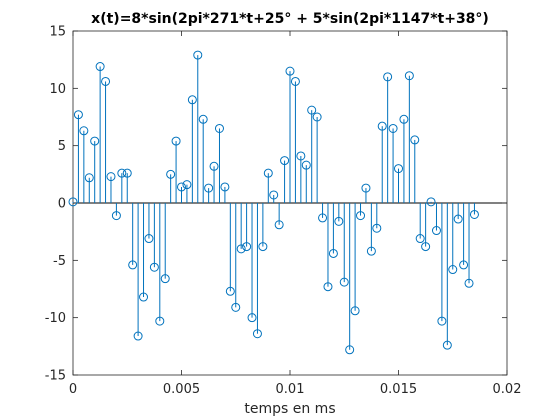 This screenshot has height=420, width=560. Describe the element at coordinates (57, 89) in the screenshot. I see `y-tick-label: 10` at that location.